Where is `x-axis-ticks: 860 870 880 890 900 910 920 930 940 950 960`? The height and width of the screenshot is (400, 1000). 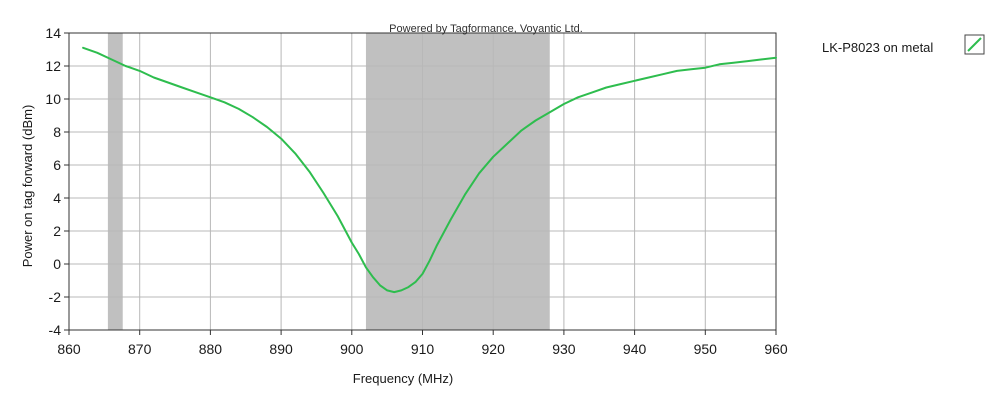
x-axis-ticks: 860 870 880 890 900 910 920 930 940 950 960 is located at coordinates (422, 343).